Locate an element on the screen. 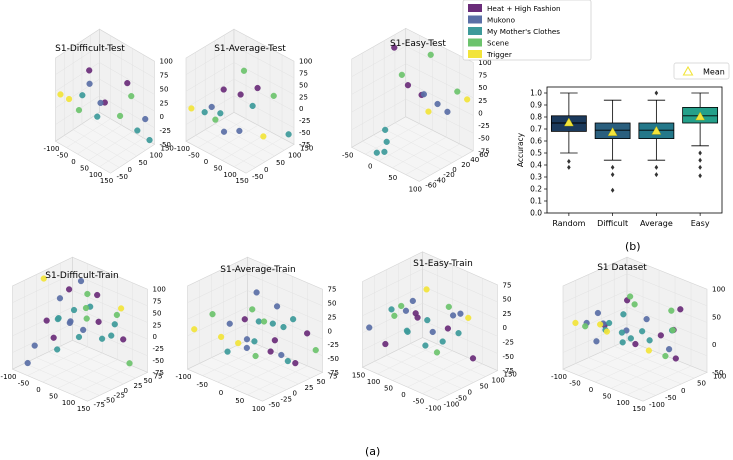 The height and width of the screenshot is (460, 733). y-tick-label: 50 is located at coordinates (484, 386).